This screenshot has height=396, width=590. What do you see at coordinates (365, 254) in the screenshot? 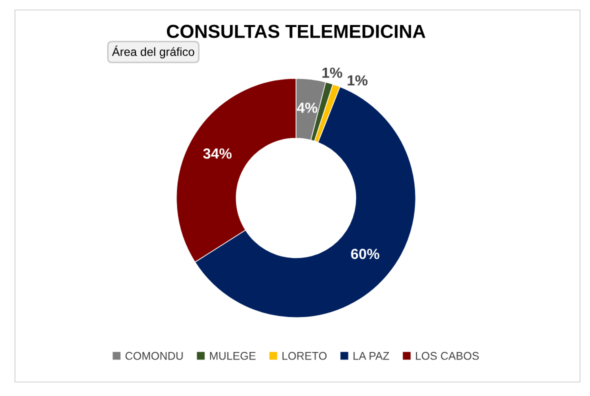
I see `data-label: 60%` at bounding box center [365, 254].